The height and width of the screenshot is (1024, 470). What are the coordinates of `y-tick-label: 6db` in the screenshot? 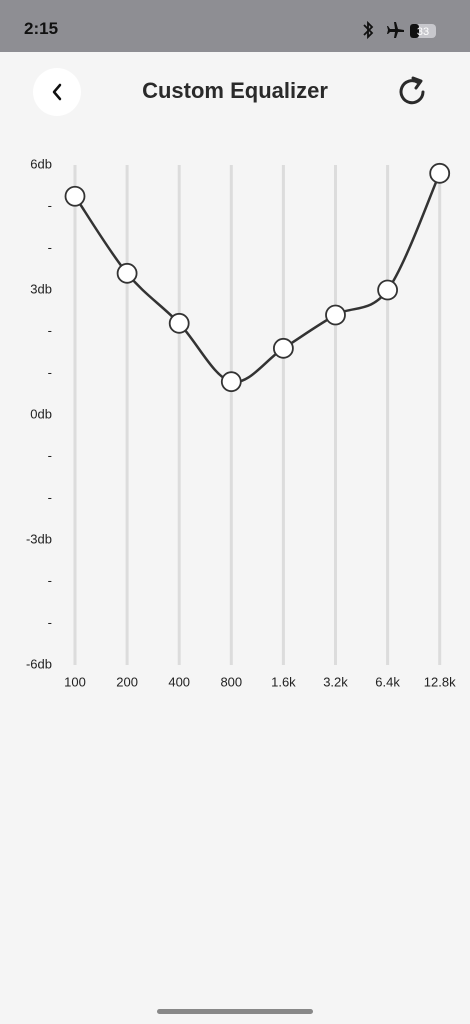 It's located at (41, 163).